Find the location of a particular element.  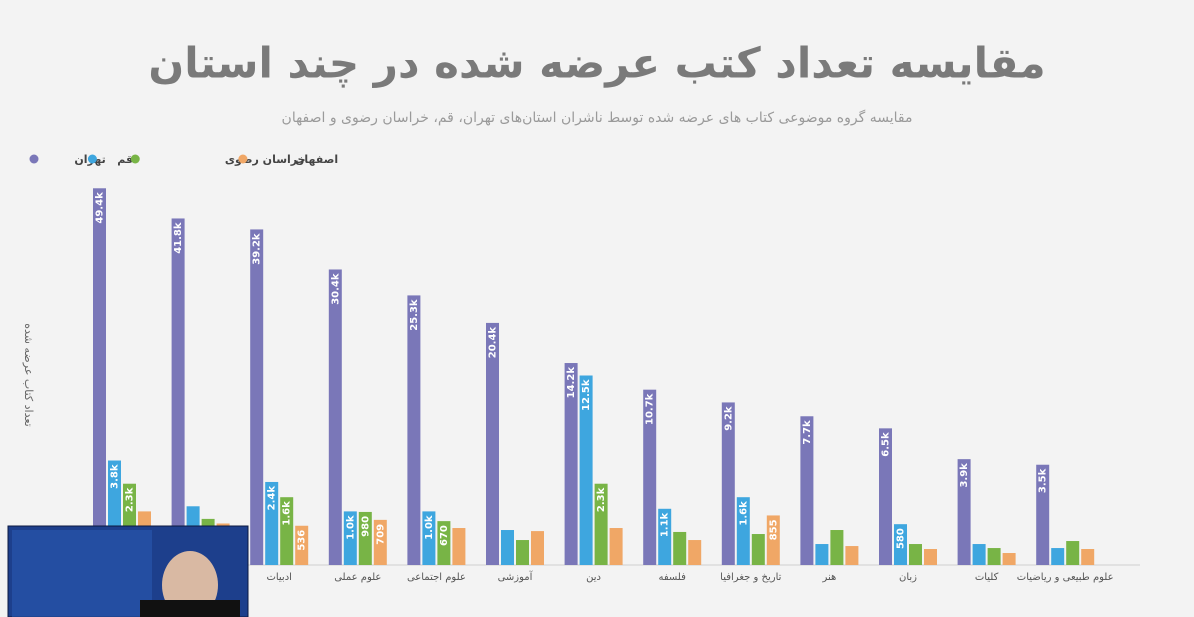

value-label: 580 is located at coordinates (901, 538).